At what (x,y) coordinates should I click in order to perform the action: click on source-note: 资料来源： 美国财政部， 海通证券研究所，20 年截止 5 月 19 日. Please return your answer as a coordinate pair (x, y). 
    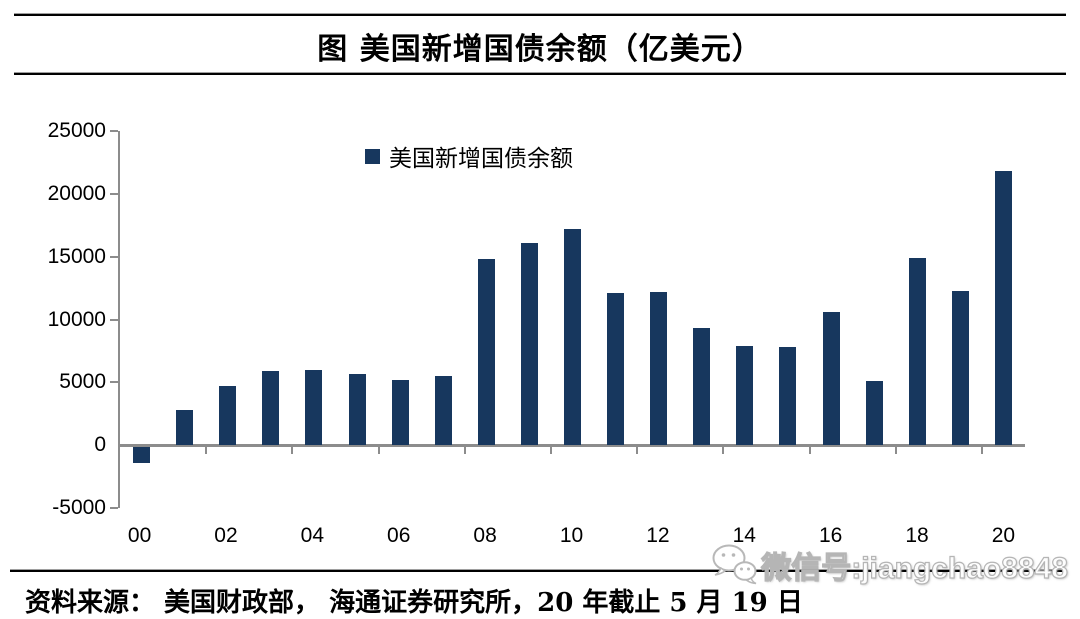
    Looking at the image, I should click on (414, 603).